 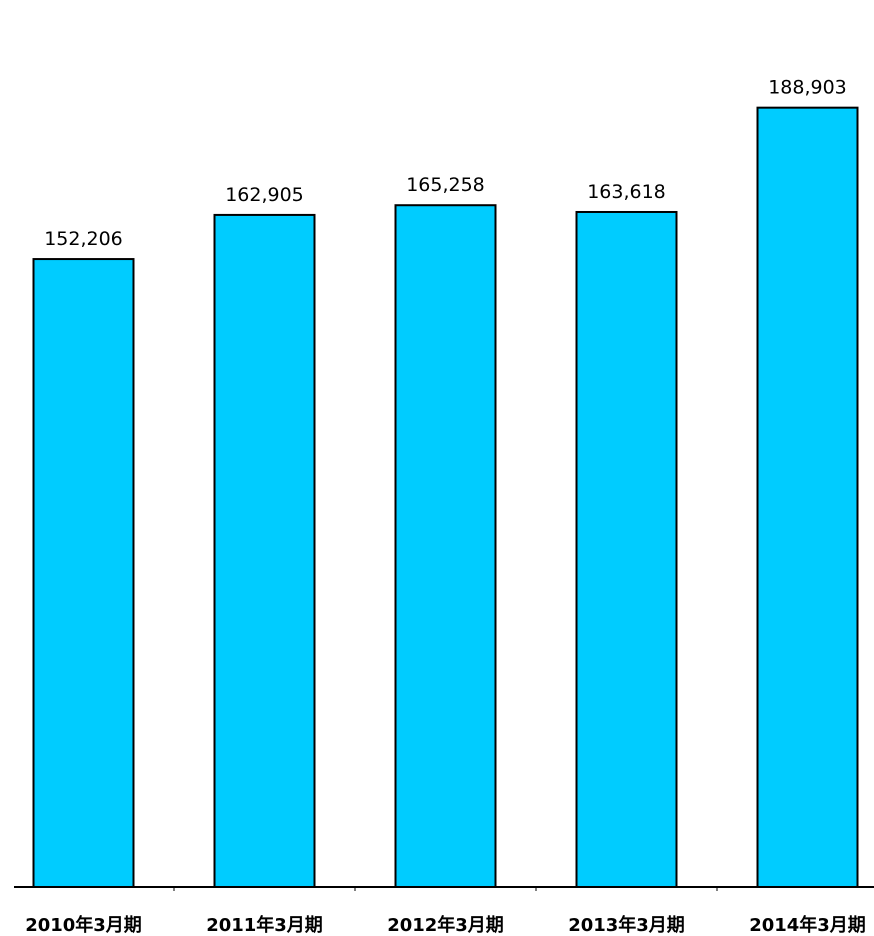 I want to click on value-label-1: 162,905, so click(x=264, y=195).